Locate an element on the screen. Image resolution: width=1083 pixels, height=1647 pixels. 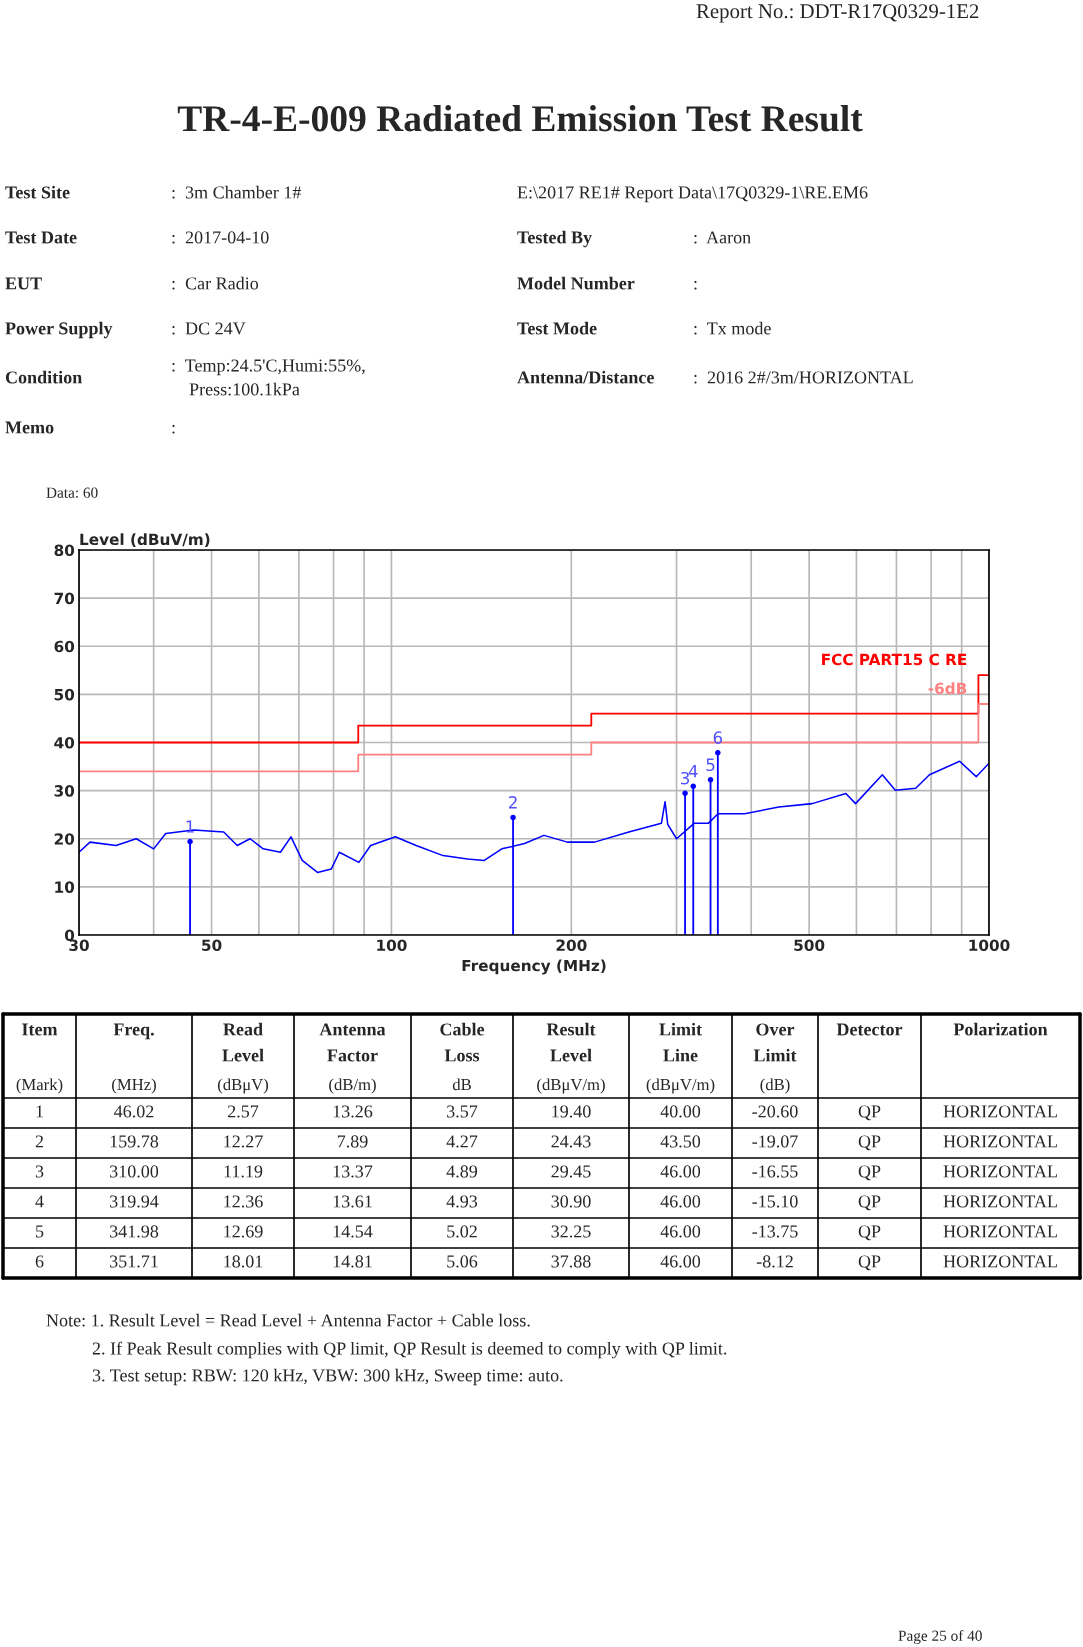
text: 2. If Peak Result complies with QP limit, QP Result is deemed to comply with QP limit. is located at coordinates (409, 1350).